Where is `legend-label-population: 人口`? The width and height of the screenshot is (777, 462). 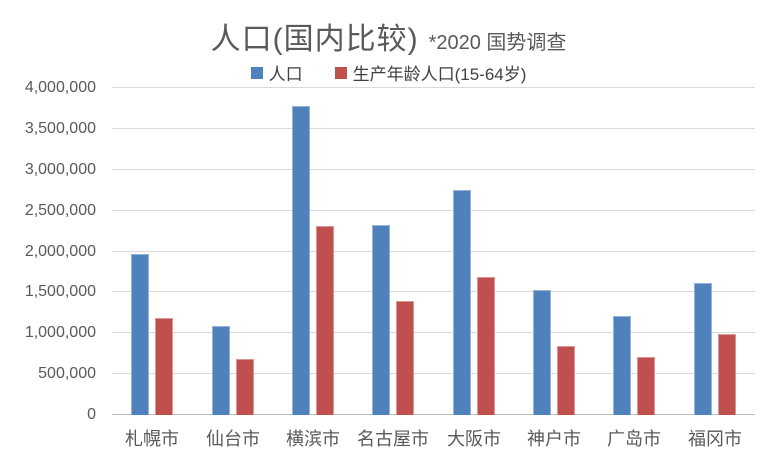 legend-label-population: 人口 is located at coordinates (285, 74).